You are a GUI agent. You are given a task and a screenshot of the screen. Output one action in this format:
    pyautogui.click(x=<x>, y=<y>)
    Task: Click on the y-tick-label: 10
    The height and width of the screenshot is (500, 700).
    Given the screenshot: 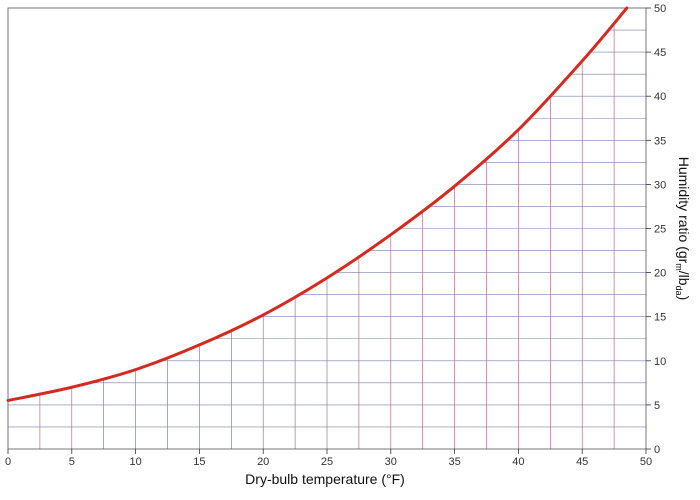 What is the action you would take?
    pyautogui.click(x=660, y=362)
    